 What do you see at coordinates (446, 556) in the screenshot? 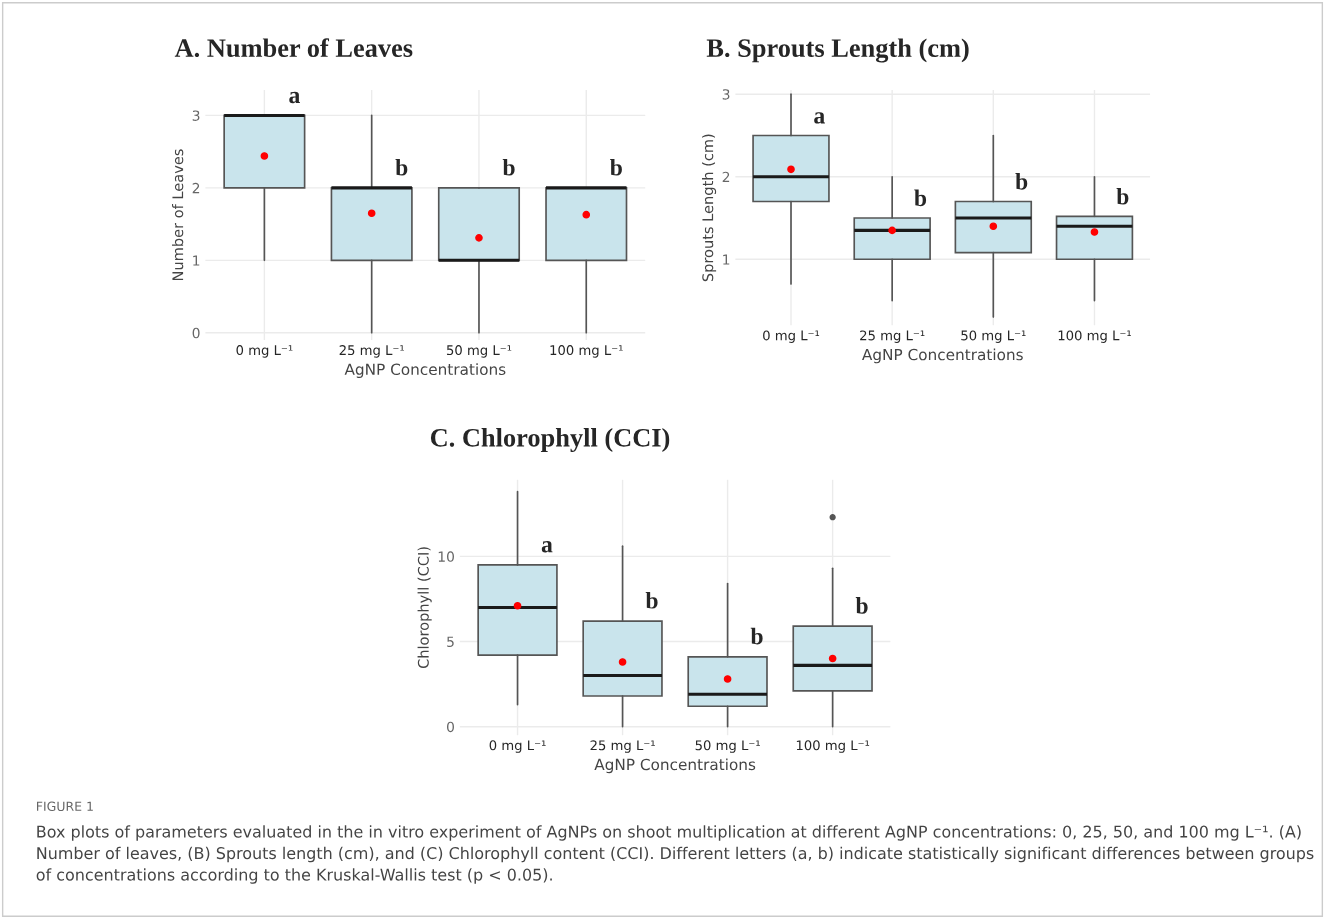
I see `y-tick-label: 10` at bounding box center [446, 556].